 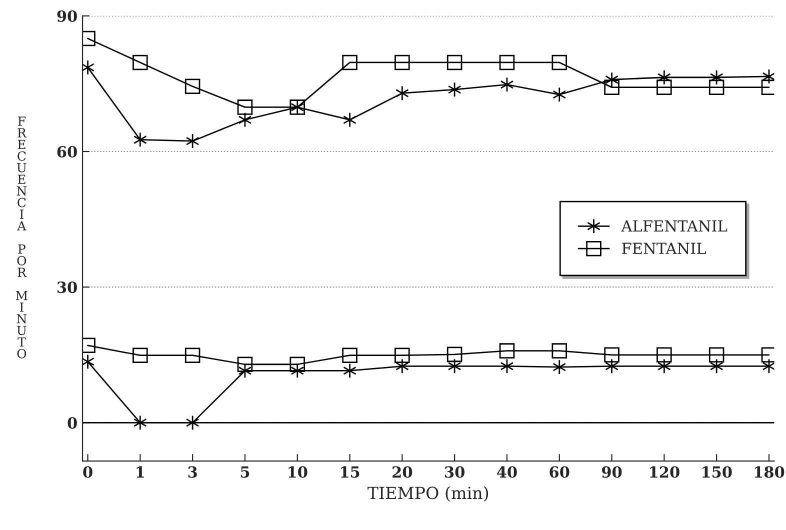 What do you see at coordinates (350, 472) in the screenshot?
I see `x-tick-label: 15` at bounding box center [350, 472].